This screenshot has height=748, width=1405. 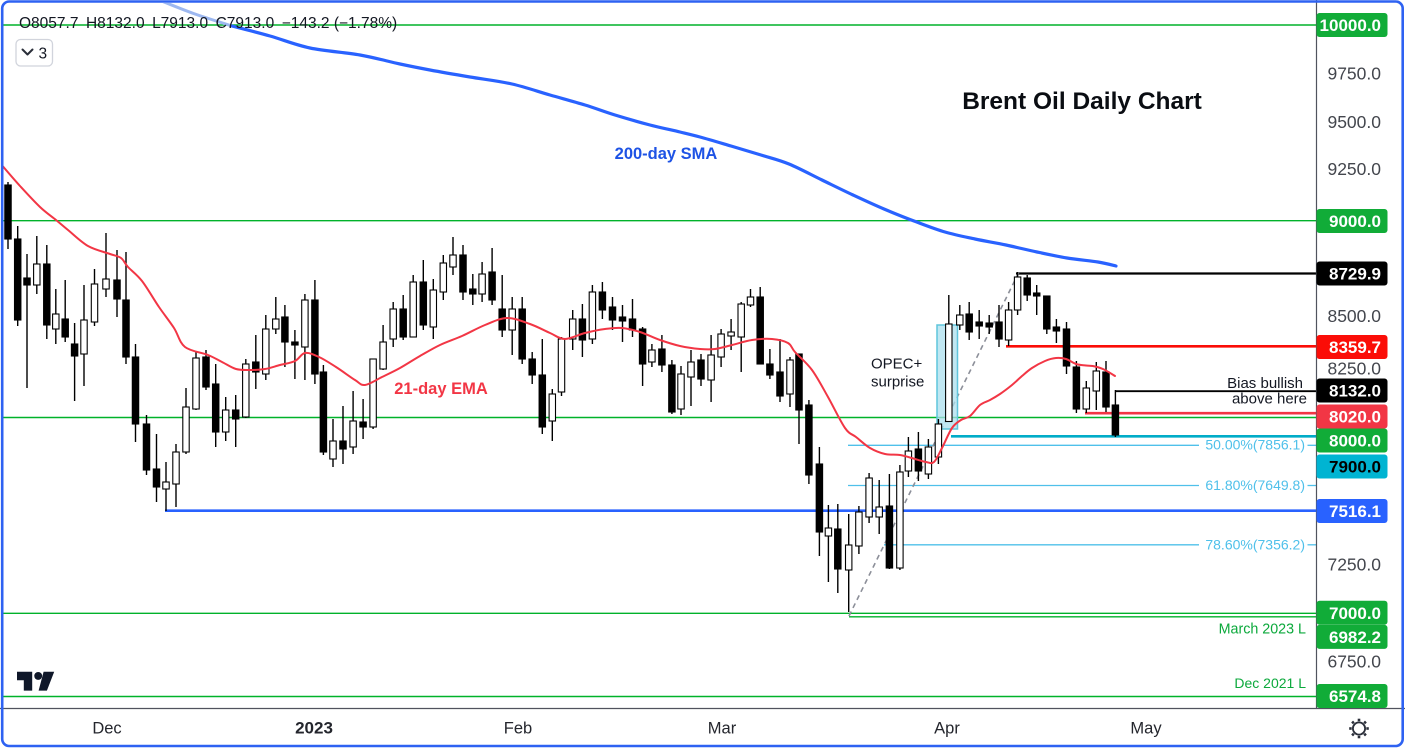 What do you see at coordinates (1265, 383) in the screenshot?
I see `svg-text: Bias bullish` at bounding box center [1265, 383].